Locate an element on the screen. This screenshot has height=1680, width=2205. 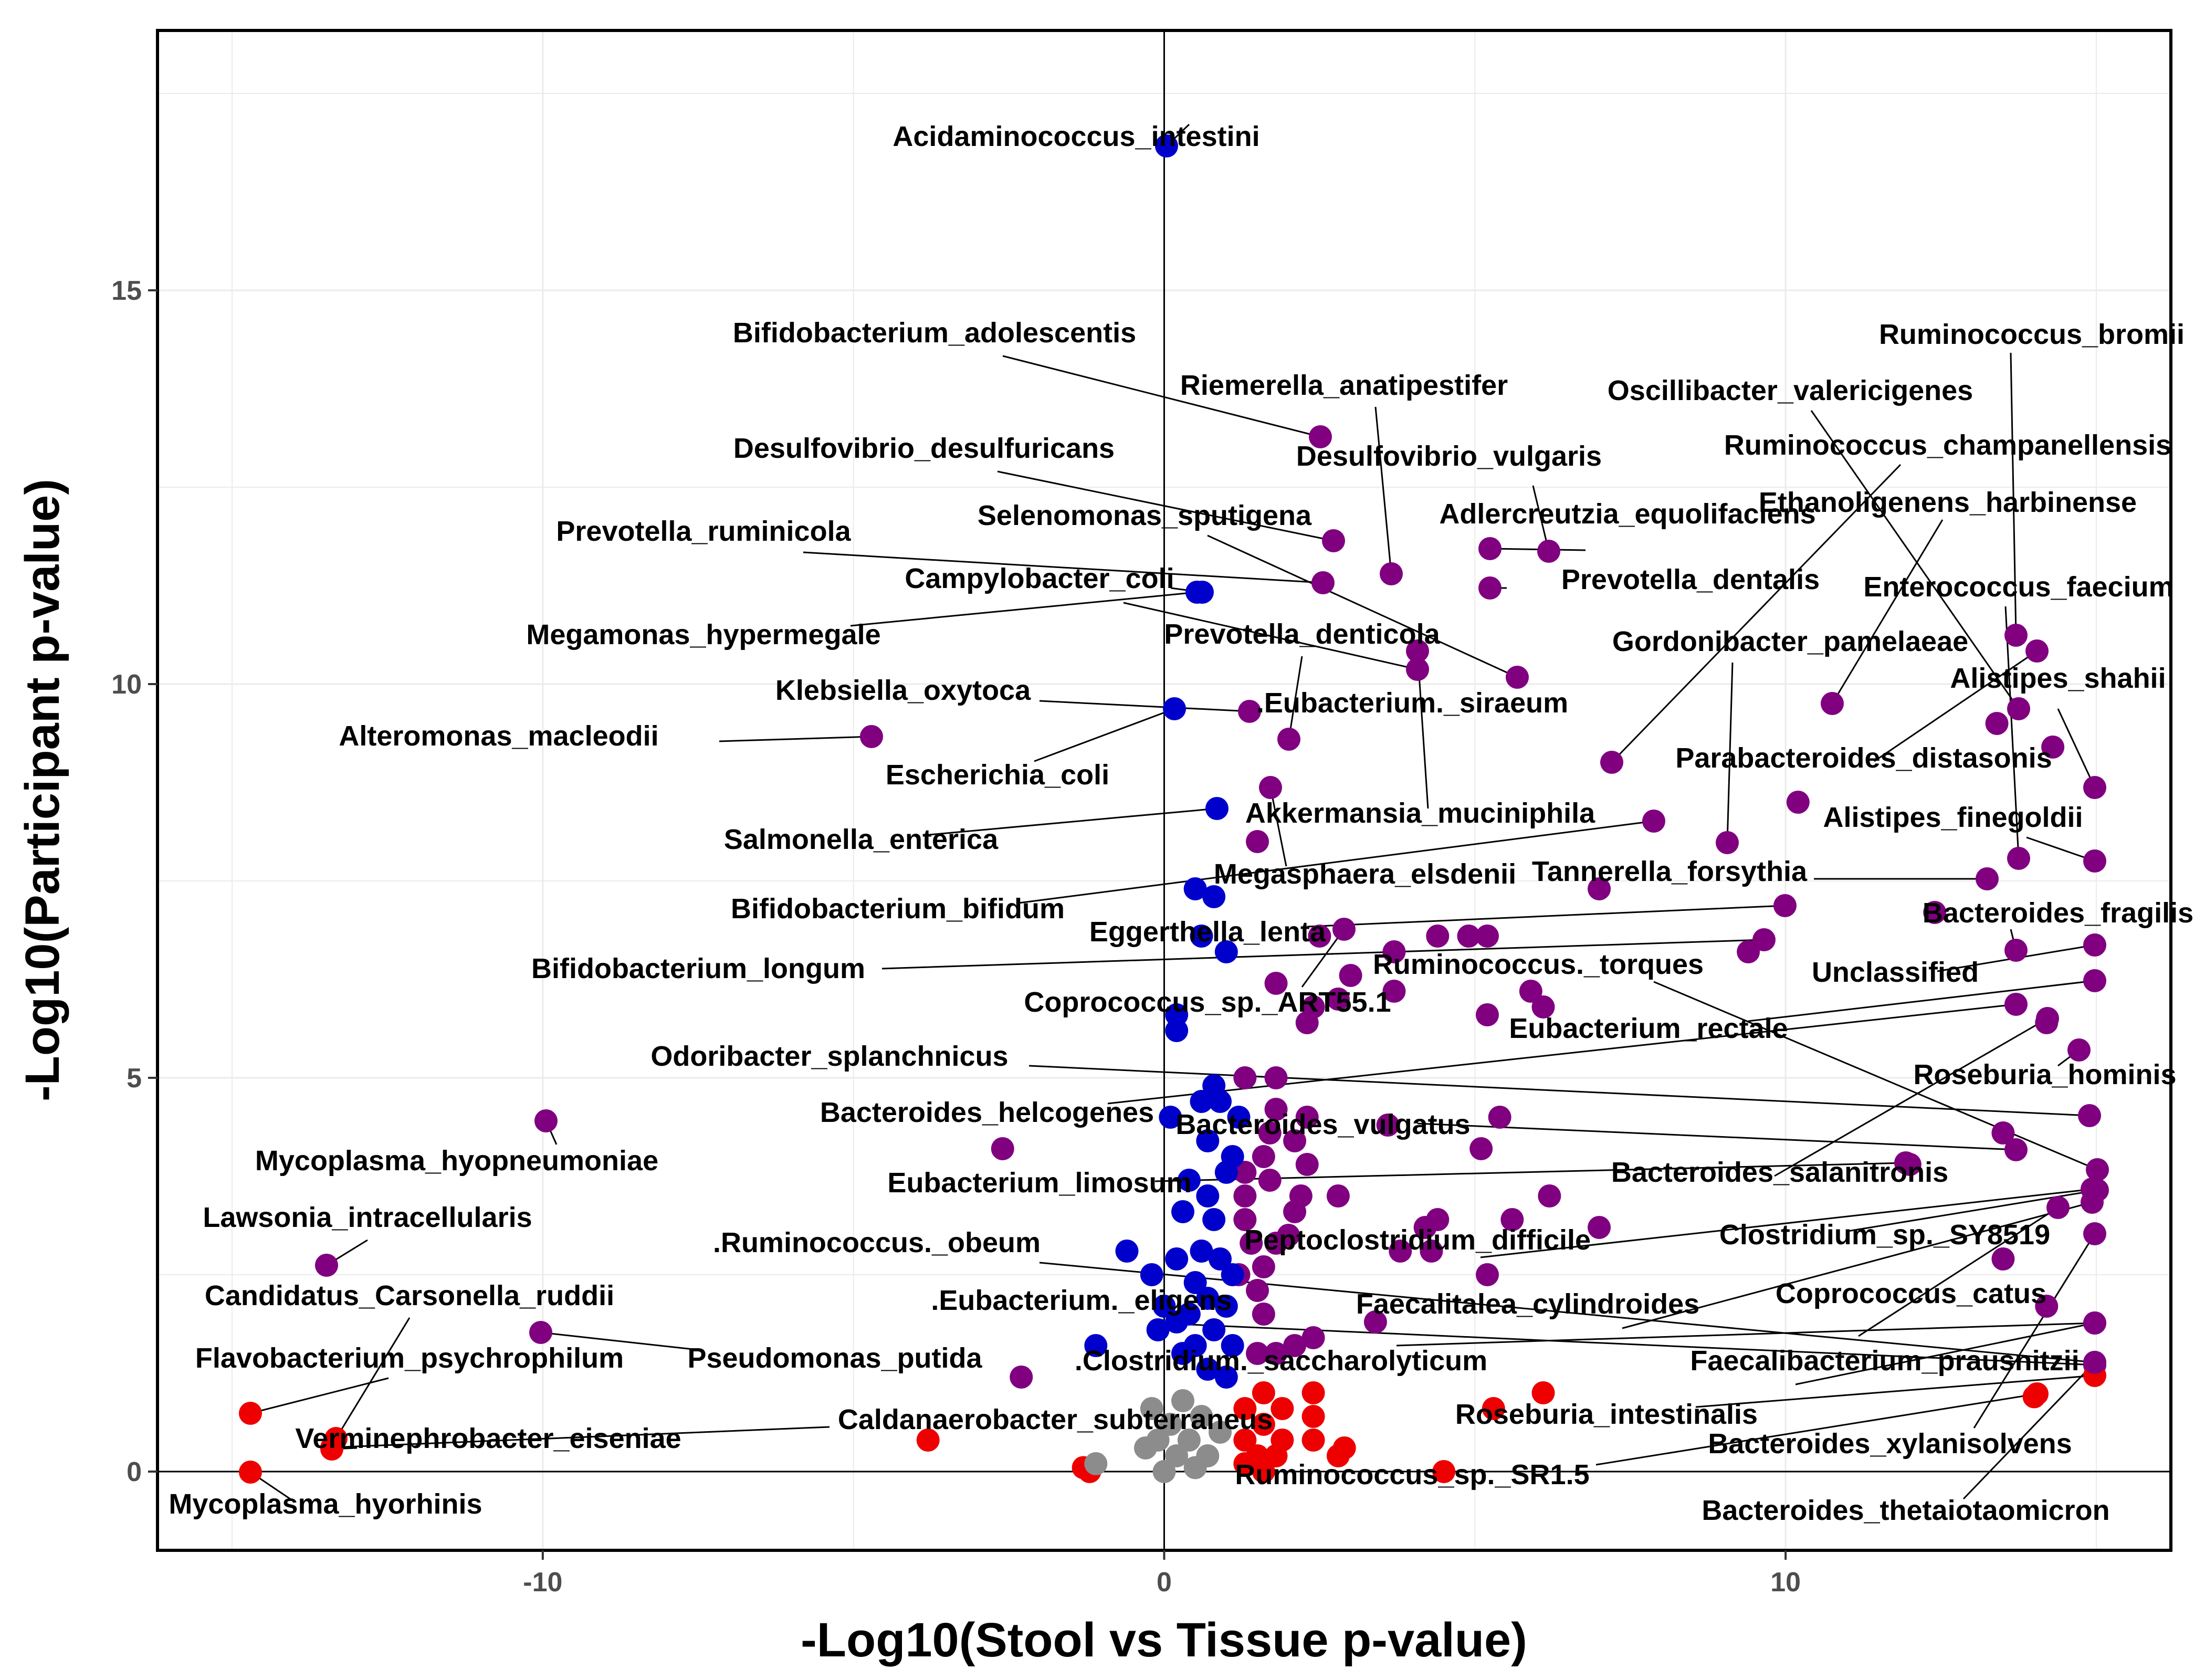
point-label: Salmonella_enterica is located at coordinates (861, 839).